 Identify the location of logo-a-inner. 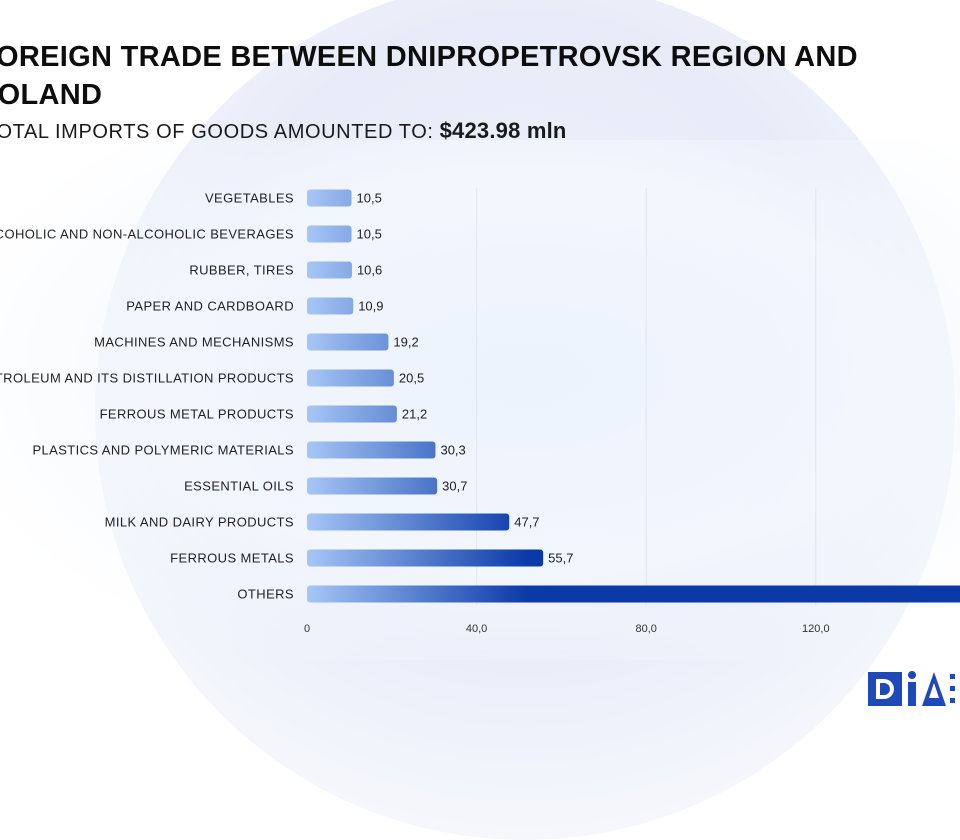
(934, 690).